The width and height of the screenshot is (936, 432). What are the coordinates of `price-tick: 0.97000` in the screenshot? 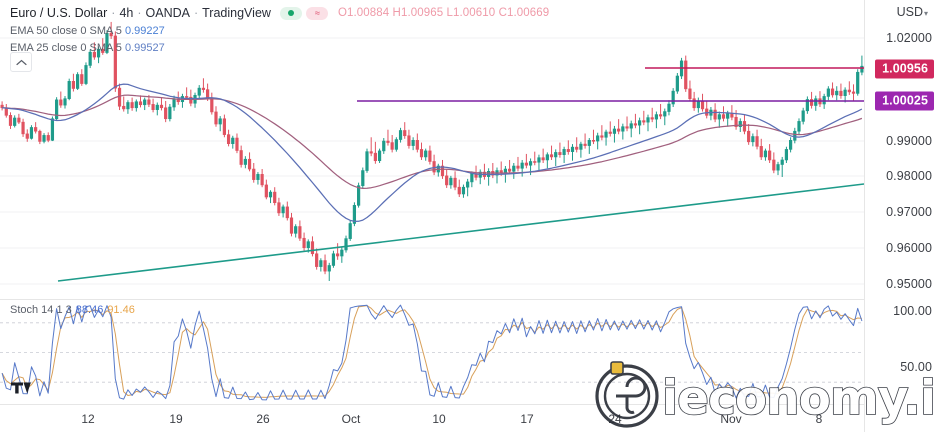 It's located at (909, 212).